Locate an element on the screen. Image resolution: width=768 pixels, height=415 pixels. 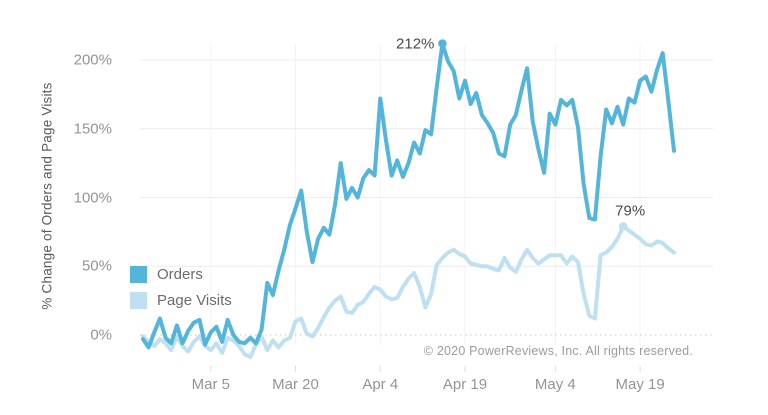
x-tick-label: May 19 is located at coordinates (640, 384).